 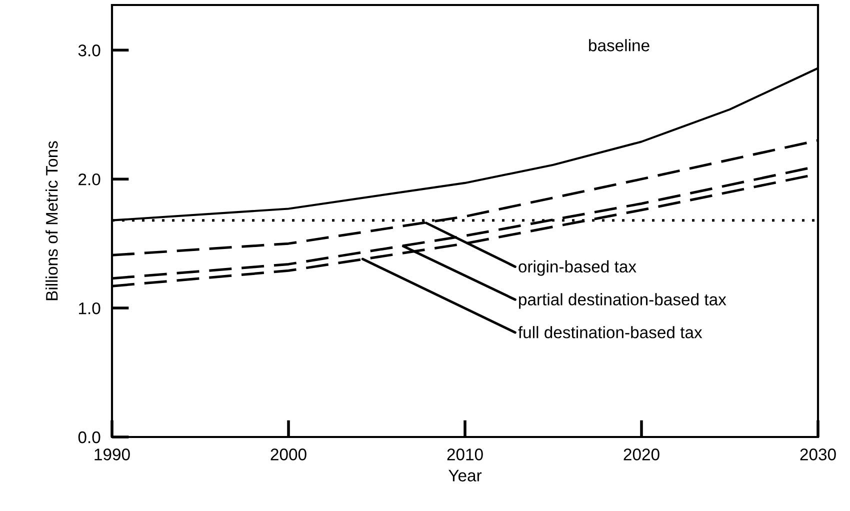 I want to click on x-tick-label: 2000, so click(x=288, y=454).